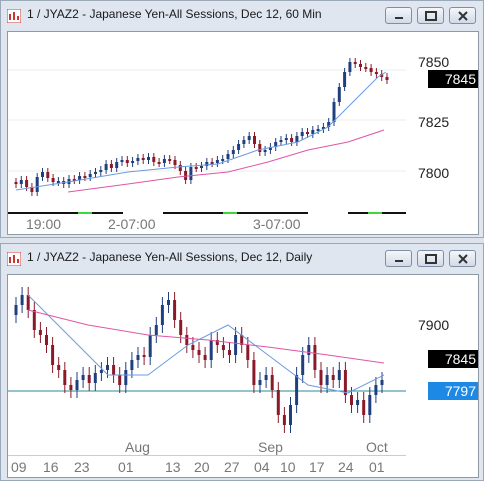  What do you see at coordinates (51, 467) in the screenshot?
I see `day-label: 16` at bounding box center [51, 467].